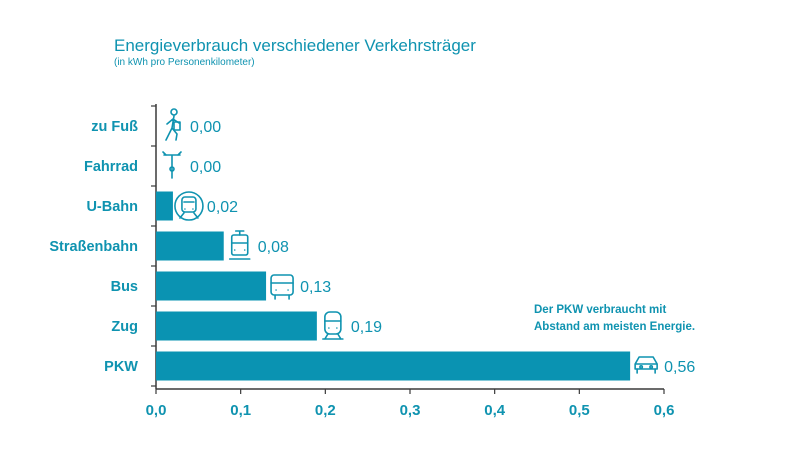 The image size is (800, 450). What do you see at coordinates (156, 410) in the screenshot?
I see `x-tick-label: 0,0` at bounding box center [156, 410].